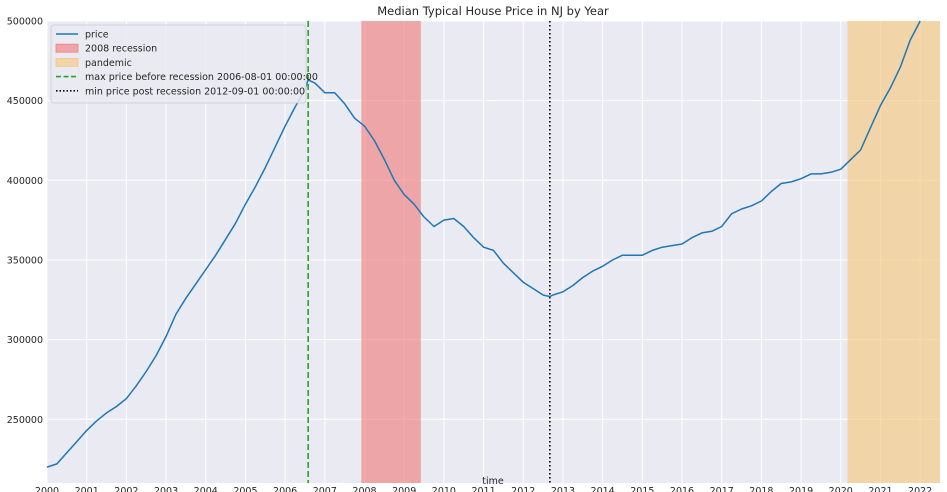 Image resolution: width=947 pixels, height=492 pixels. Describe the element at coordinates (444, 489) in the screenshot. I see `x-tick-label: 2010` at that location.